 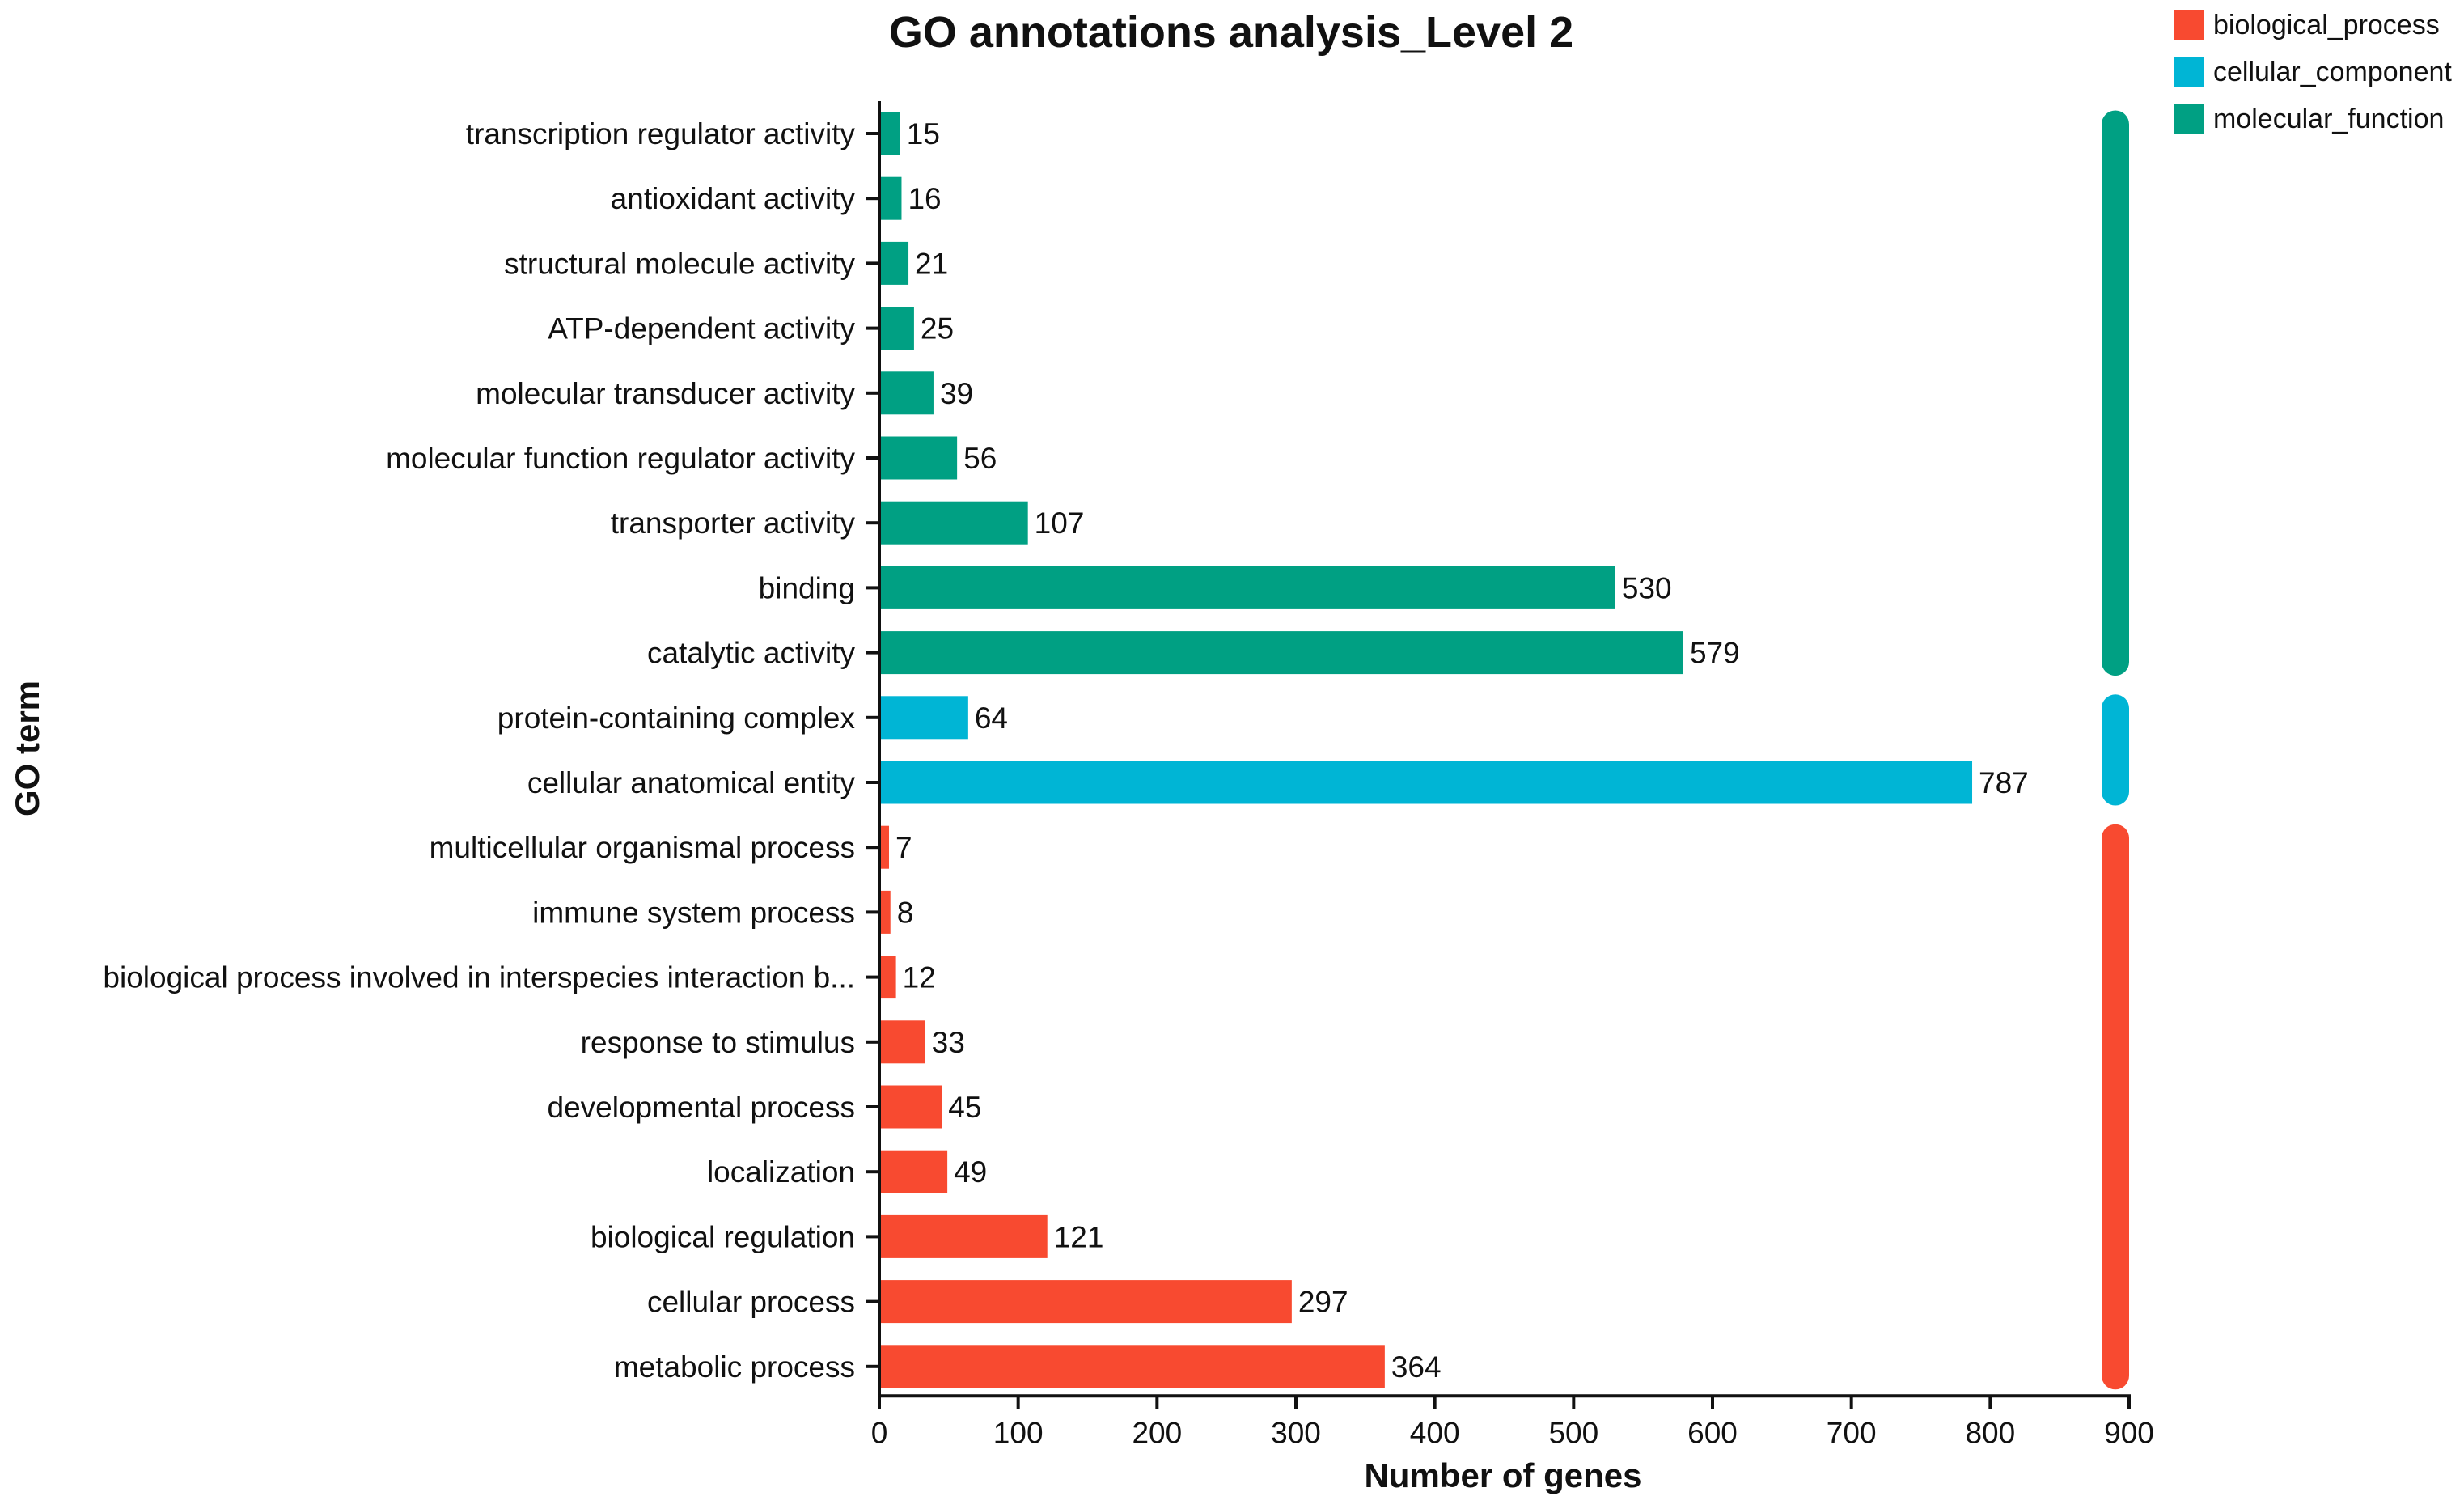 What do you see at coordinates (781, 1172) in the screenshot?
I see `category-label-localization: localization` at bounding box center [781, 1172].